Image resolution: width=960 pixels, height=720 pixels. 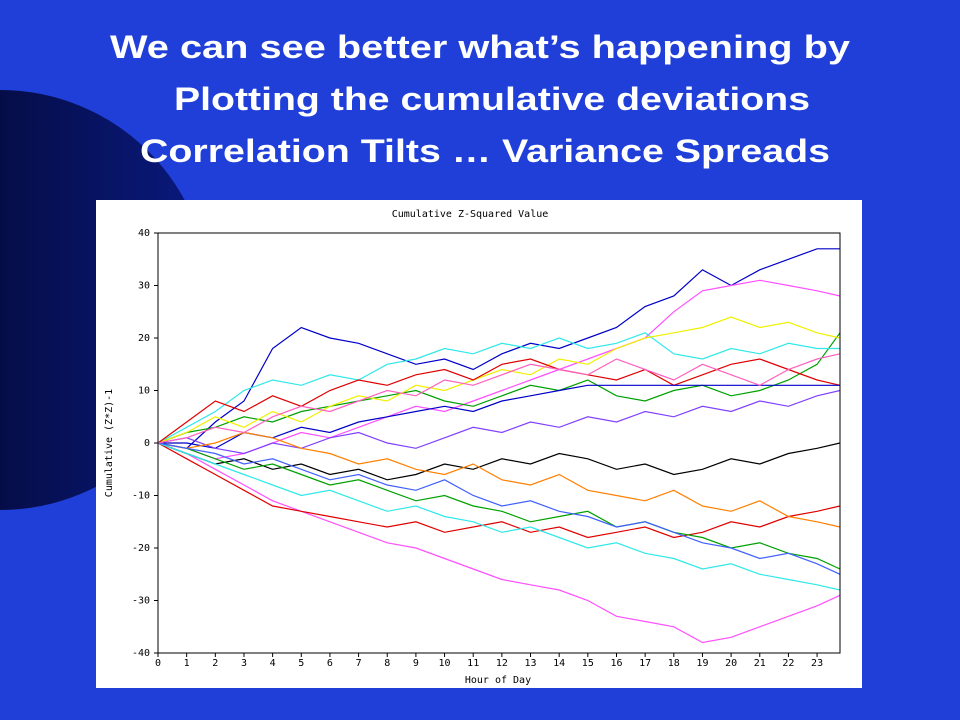 What do you see at coordinates (470, 214) in the screenshot?
I see `chart-title: Cumulative Z-Squared Value` at bounding box center [470, 214].